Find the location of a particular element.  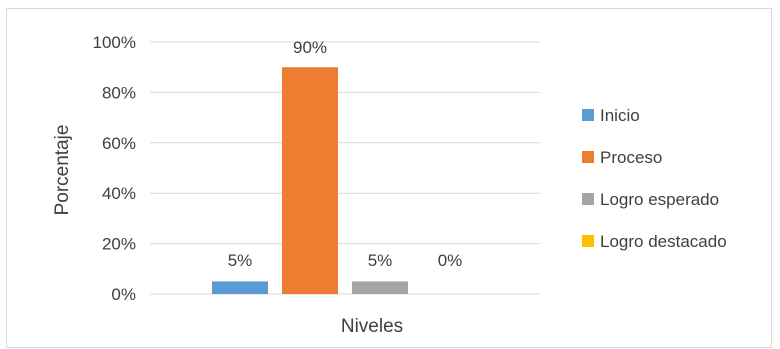

legend-label: Logro destacado is located at coordinates (663, 241).